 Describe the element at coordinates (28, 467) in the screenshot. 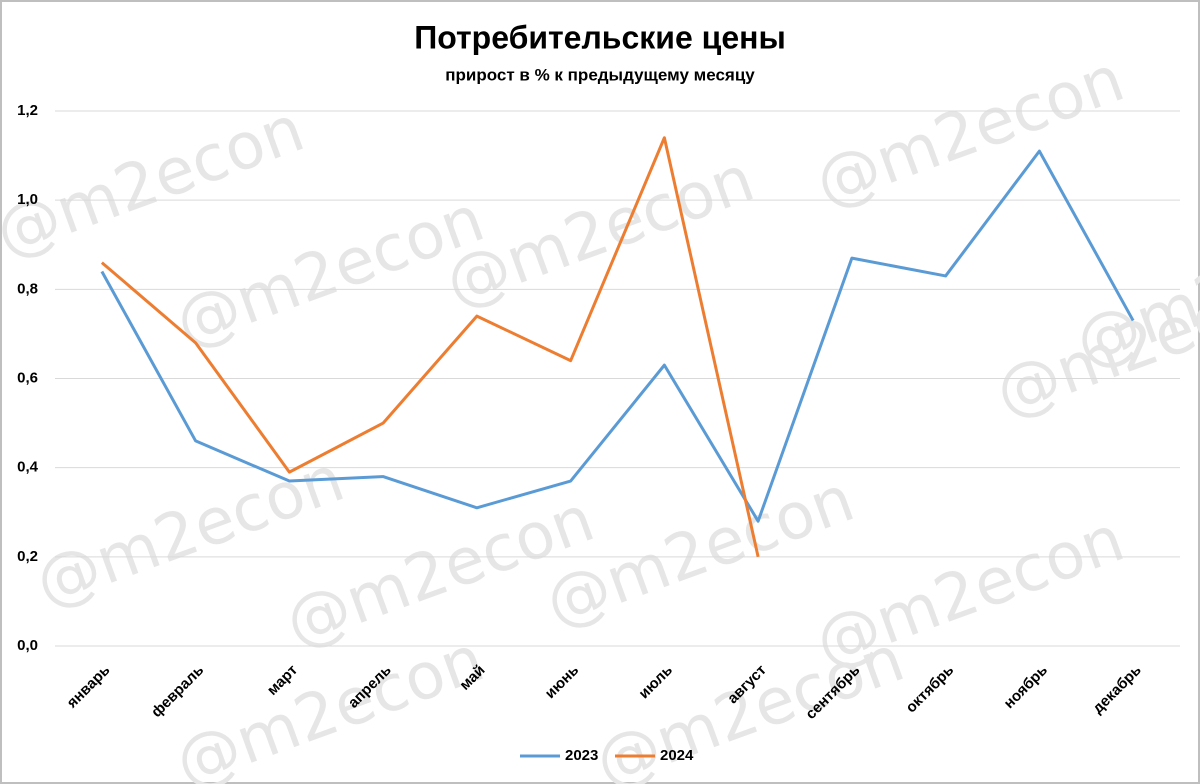

I see `y-tick-label: 0,4` at that location.